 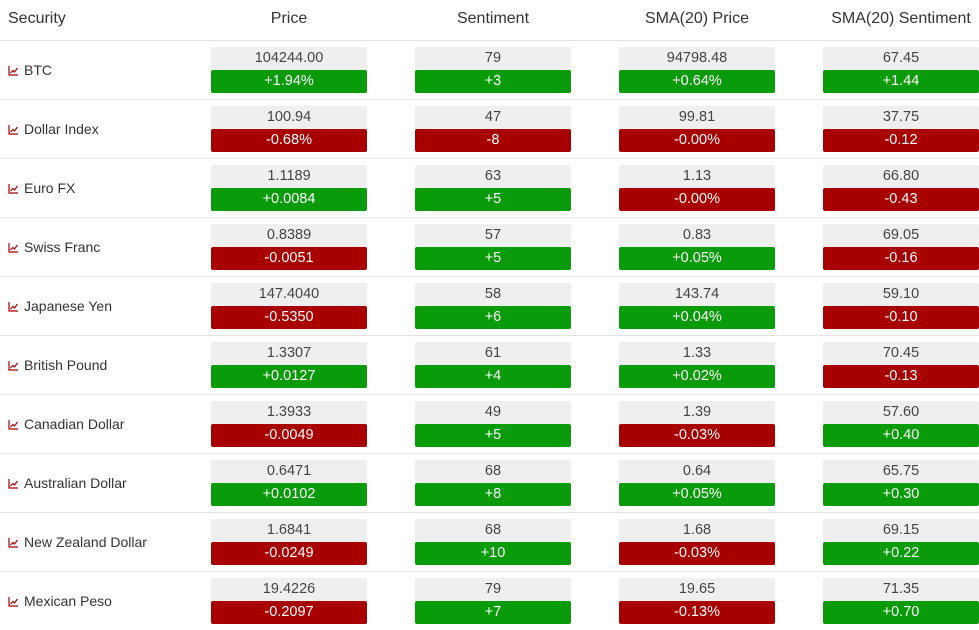 What do you see at coordinates (493, 412) in the screenshot?
I see `sentiment-value: 49` at bounding box center [493, 412].